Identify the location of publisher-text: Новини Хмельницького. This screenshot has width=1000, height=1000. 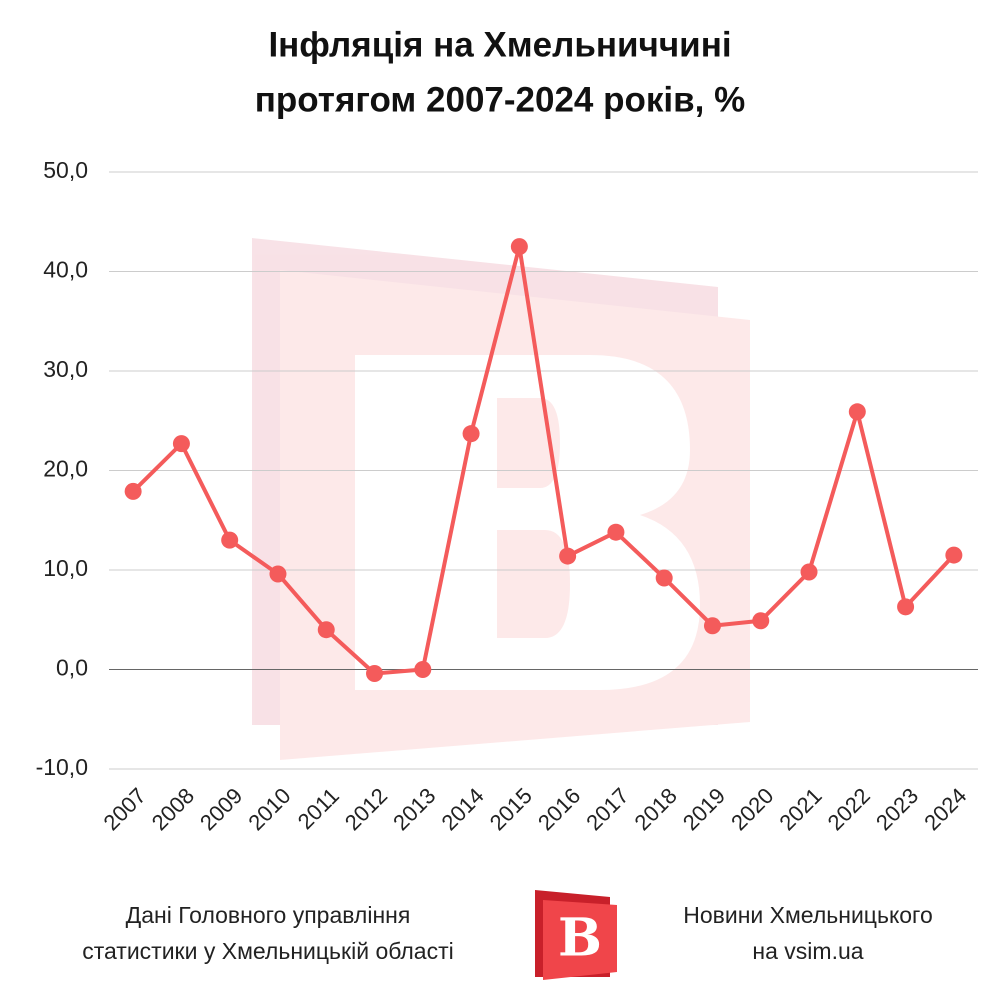
(808, 915).